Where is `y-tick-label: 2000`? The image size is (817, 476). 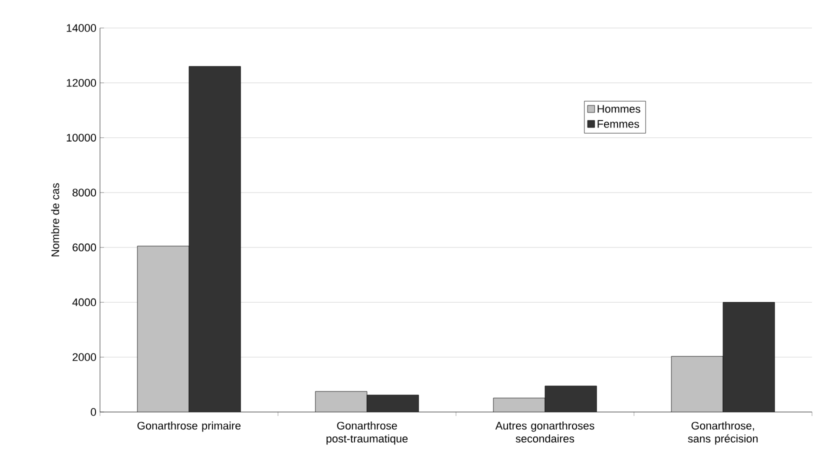 y-tick-label: 2000 is located at coordinates (84, 357).